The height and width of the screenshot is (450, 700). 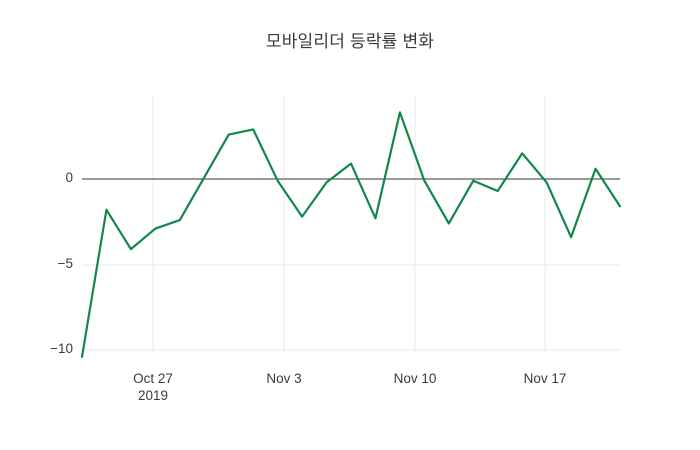 What do you see at coordinates (153, 395) in the screenshot?
I see `x-tick-label-secondary: 2019` at bounding box center [153, 395].